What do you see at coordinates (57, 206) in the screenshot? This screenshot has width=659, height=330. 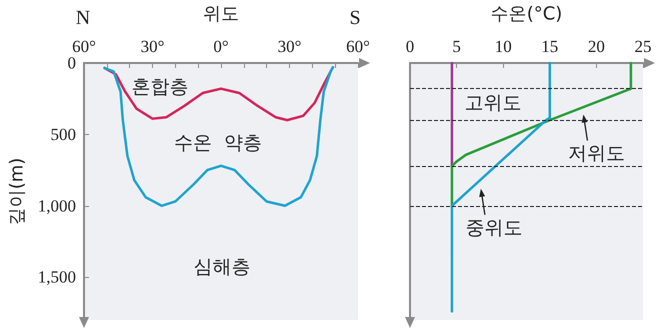 I see `y-tick-label: 1,000` at bounding box center [57, 206].